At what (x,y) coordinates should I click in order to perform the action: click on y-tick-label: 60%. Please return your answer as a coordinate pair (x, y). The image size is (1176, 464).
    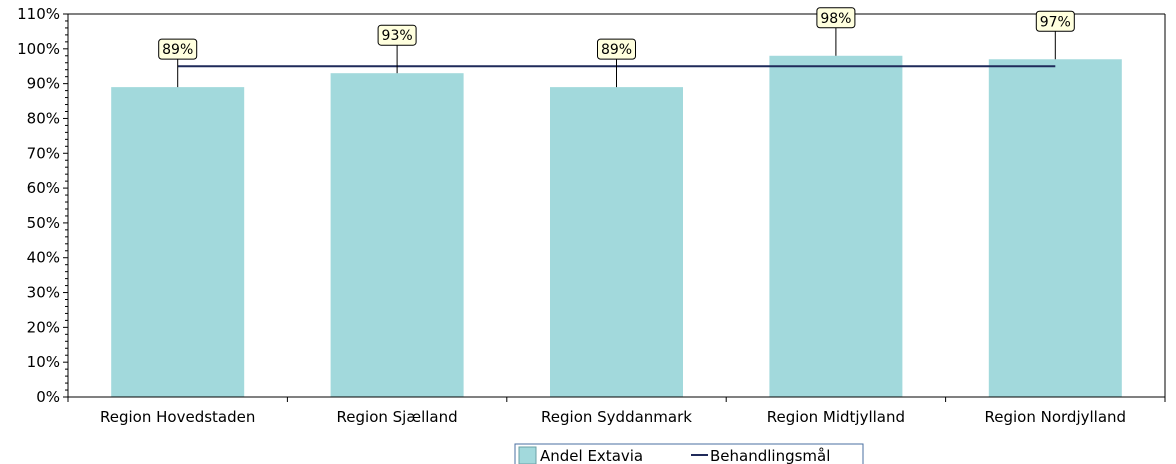
    Looking at the image, I should click on (43, 188).